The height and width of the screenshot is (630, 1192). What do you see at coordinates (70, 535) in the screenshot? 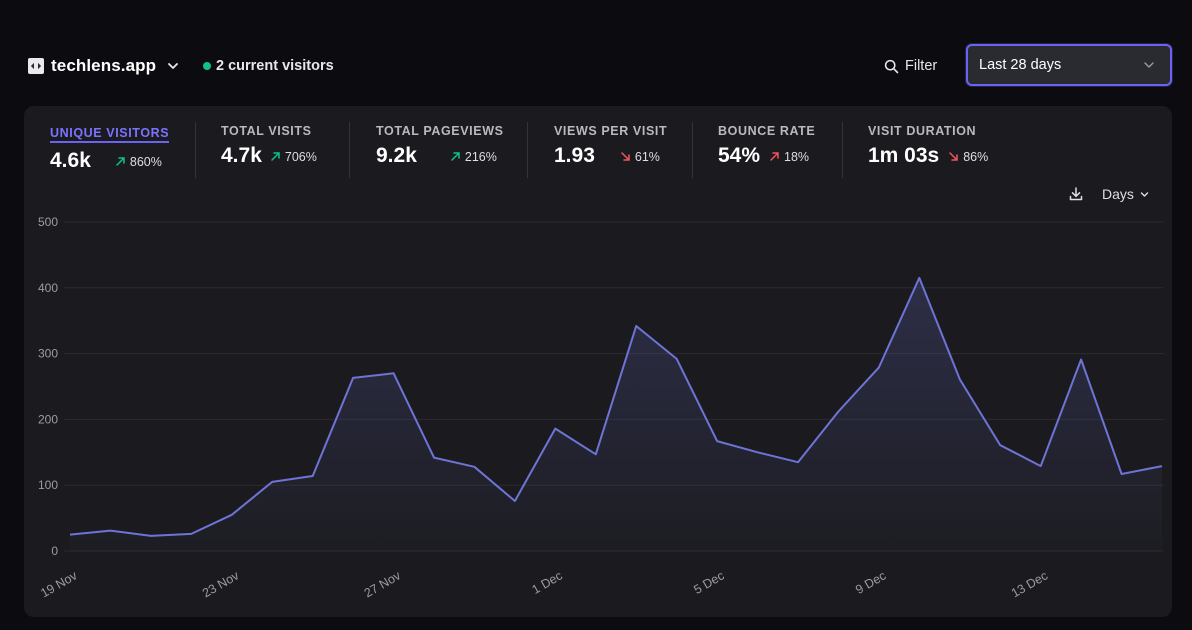
I see `data-point: 19 Nov: 25` at bounding box center [70, 535].